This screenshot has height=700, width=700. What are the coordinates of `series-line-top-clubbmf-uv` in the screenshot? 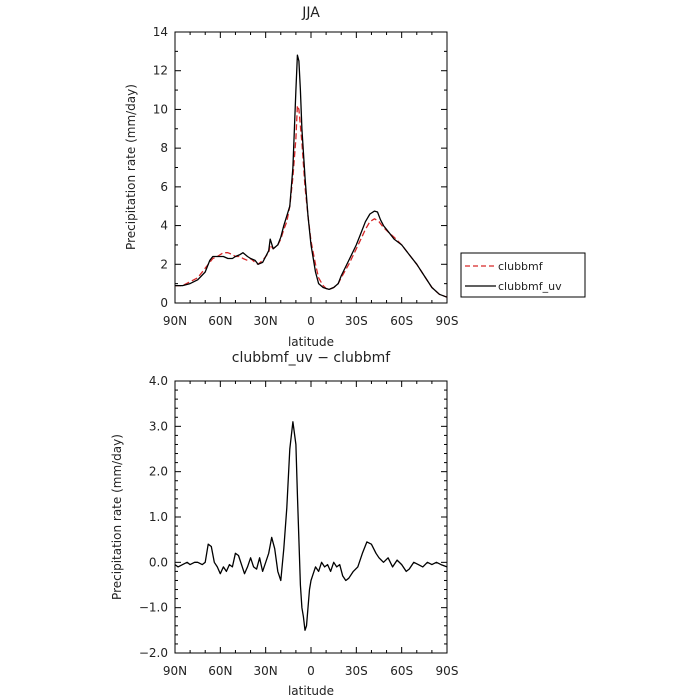 It's located at (311, 176).